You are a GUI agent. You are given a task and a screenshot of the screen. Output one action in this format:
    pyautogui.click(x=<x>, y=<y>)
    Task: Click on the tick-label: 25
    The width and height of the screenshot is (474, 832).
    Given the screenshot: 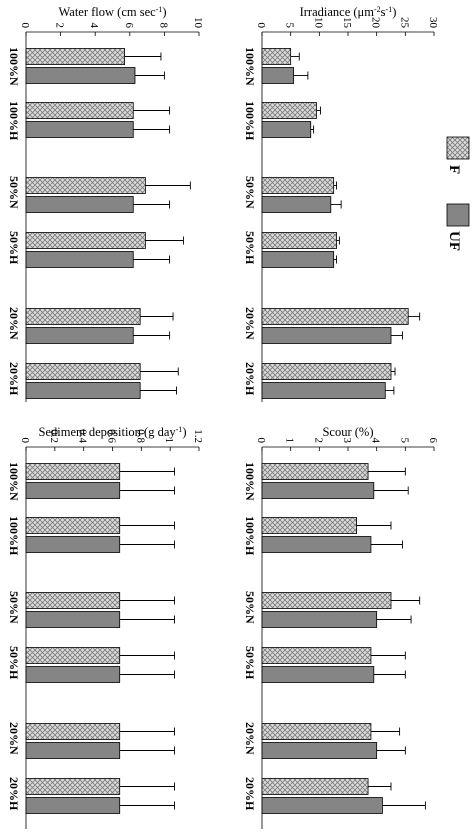 What is the action you would take?
    pyautogui.click(x=404, y=23)
    